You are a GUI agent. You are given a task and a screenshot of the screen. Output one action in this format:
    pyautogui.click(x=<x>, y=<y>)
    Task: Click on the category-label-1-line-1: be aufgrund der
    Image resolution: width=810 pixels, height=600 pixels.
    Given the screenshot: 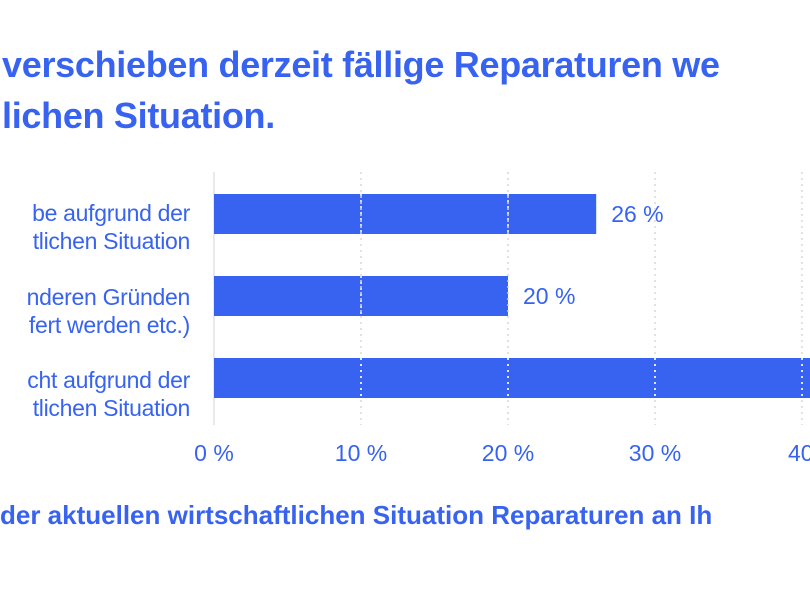 What is the action you would take?
    pyautogui.click(x=111, y=213)
    